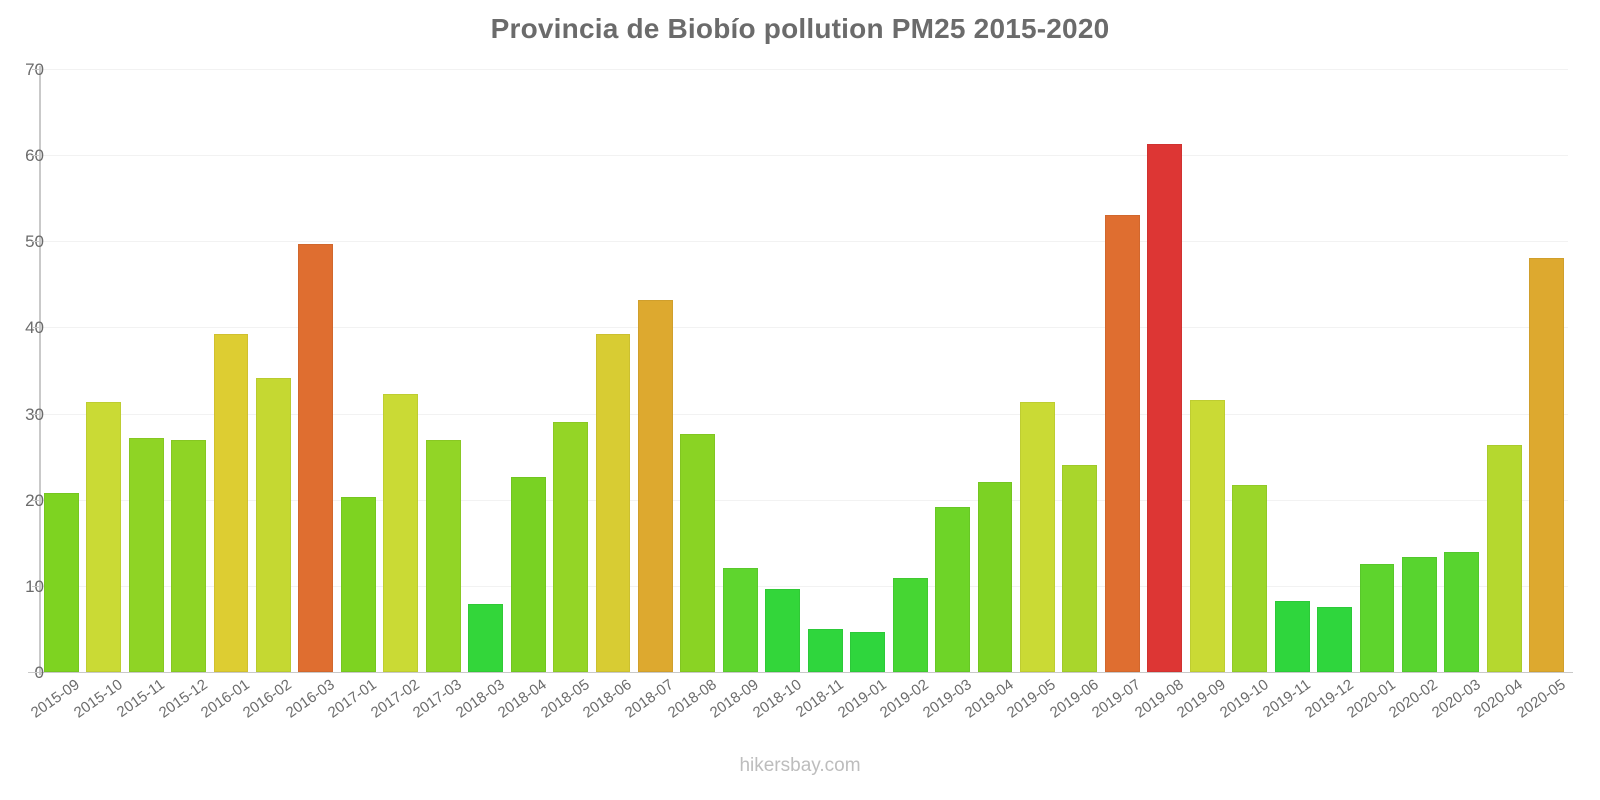 This screenshot has width=1600, height=800. What do you see at coordinates (800, 765) in the screenshot?
I see `footer-credit: hikersbay.com` at bounding box center [800, 765].